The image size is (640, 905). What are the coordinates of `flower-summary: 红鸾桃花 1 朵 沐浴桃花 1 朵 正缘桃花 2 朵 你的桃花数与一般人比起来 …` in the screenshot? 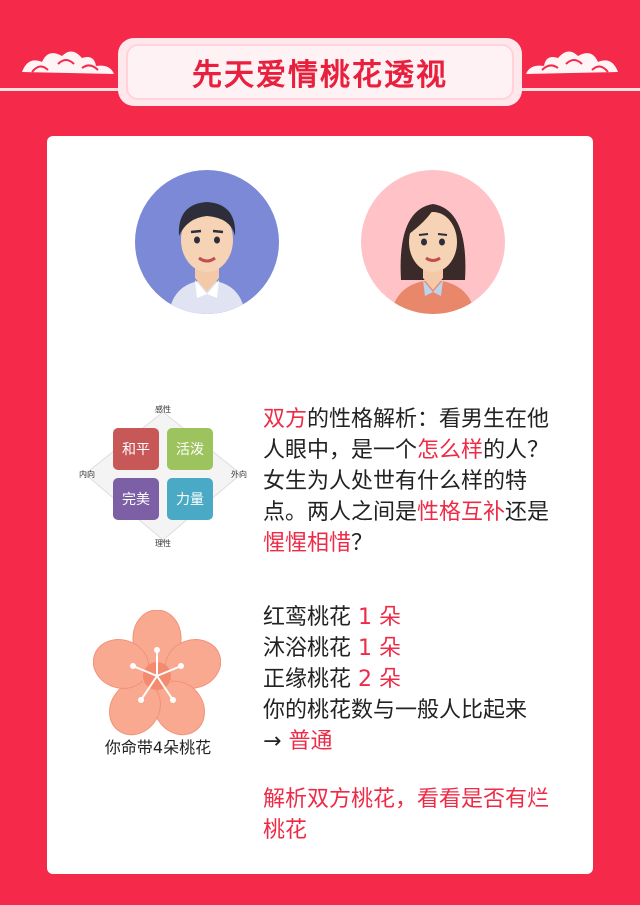 It's located at (413, 679).